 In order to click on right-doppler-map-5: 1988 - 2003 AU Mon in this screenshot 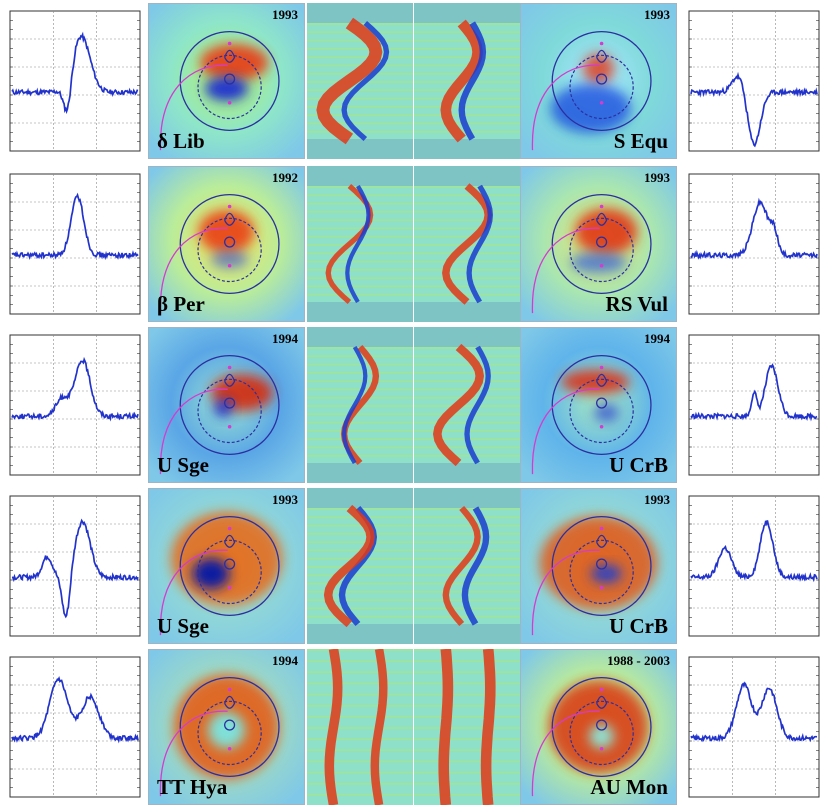, I will do `click(598, 727)`.